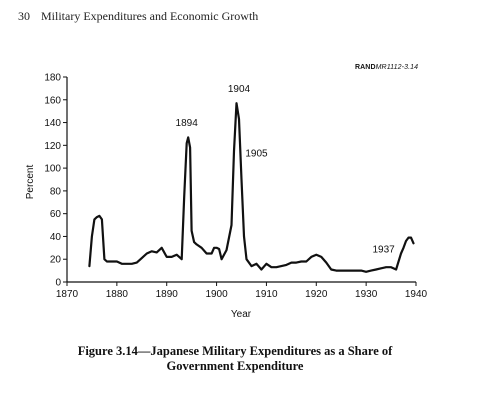 The image size is (489, 400). Describe the element at coordinates (52, 169) in the screenshot. I see `y-tick-label: 100` at that location.